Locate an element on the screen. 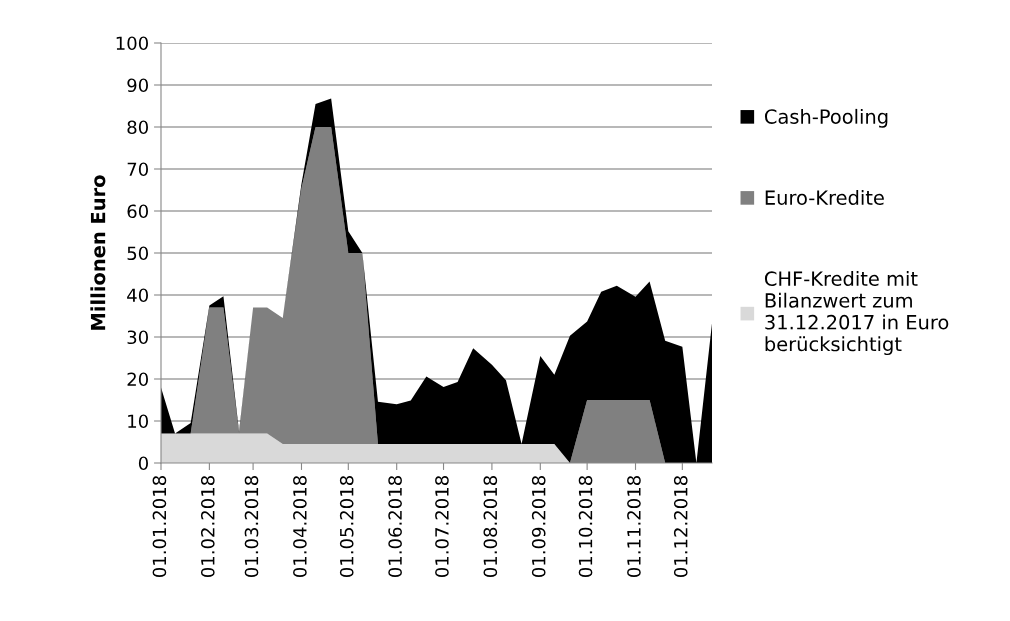 The height and width of the screenshot is (621, 1010). y-tick-label: 70 is located at coordinates (137, 169).